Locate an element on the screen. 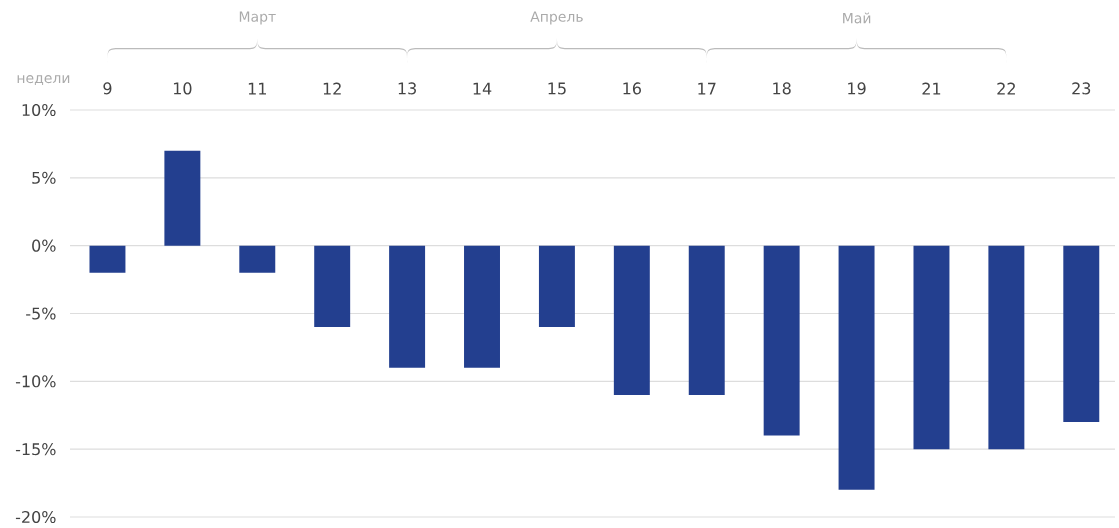 Image resolution: width=1119 pixels, height=528 pixels. x-tick-label: 21 is located at coordinates (931, 88).